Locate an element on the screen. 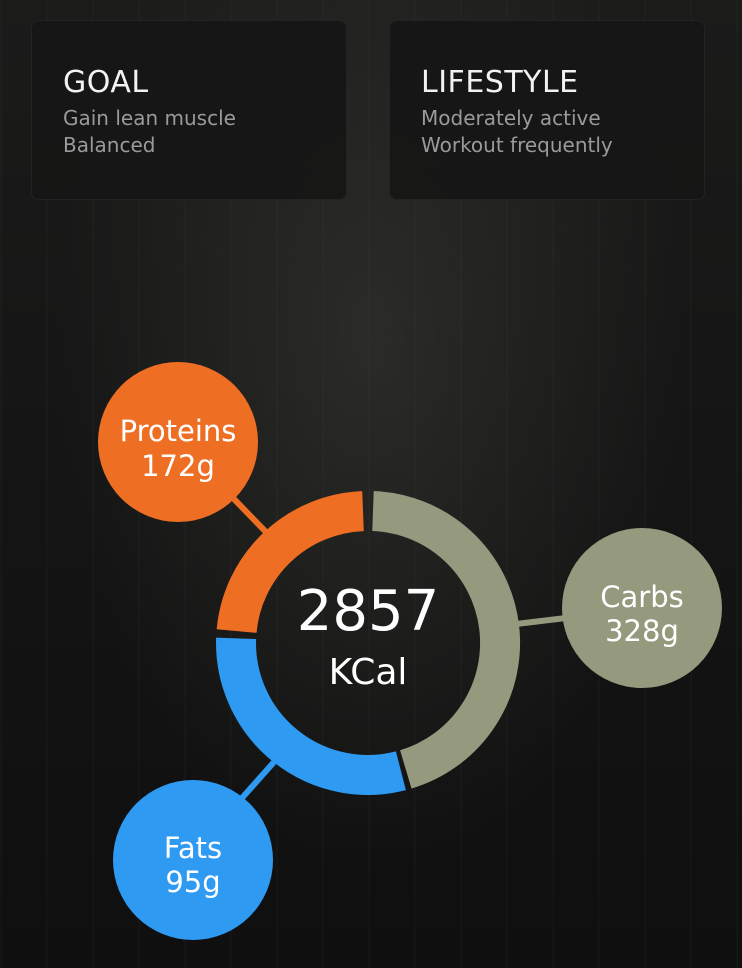 The image size is (742, 968). carbs-bubble: Carbs 328g is located at coordinates (642, 608).